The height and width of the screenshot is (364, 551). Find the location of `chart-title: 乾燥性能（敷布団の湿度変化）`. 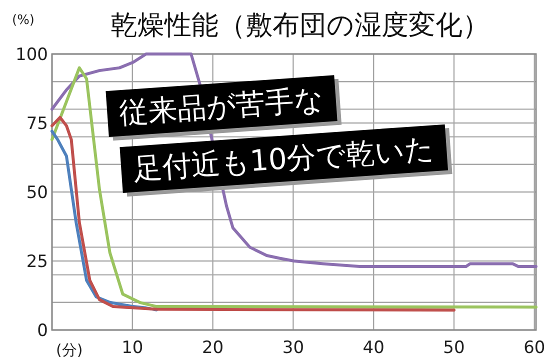

chart-title: 乾燥性能（敷布団の湿度変化） is located at coordinates (300, 25).